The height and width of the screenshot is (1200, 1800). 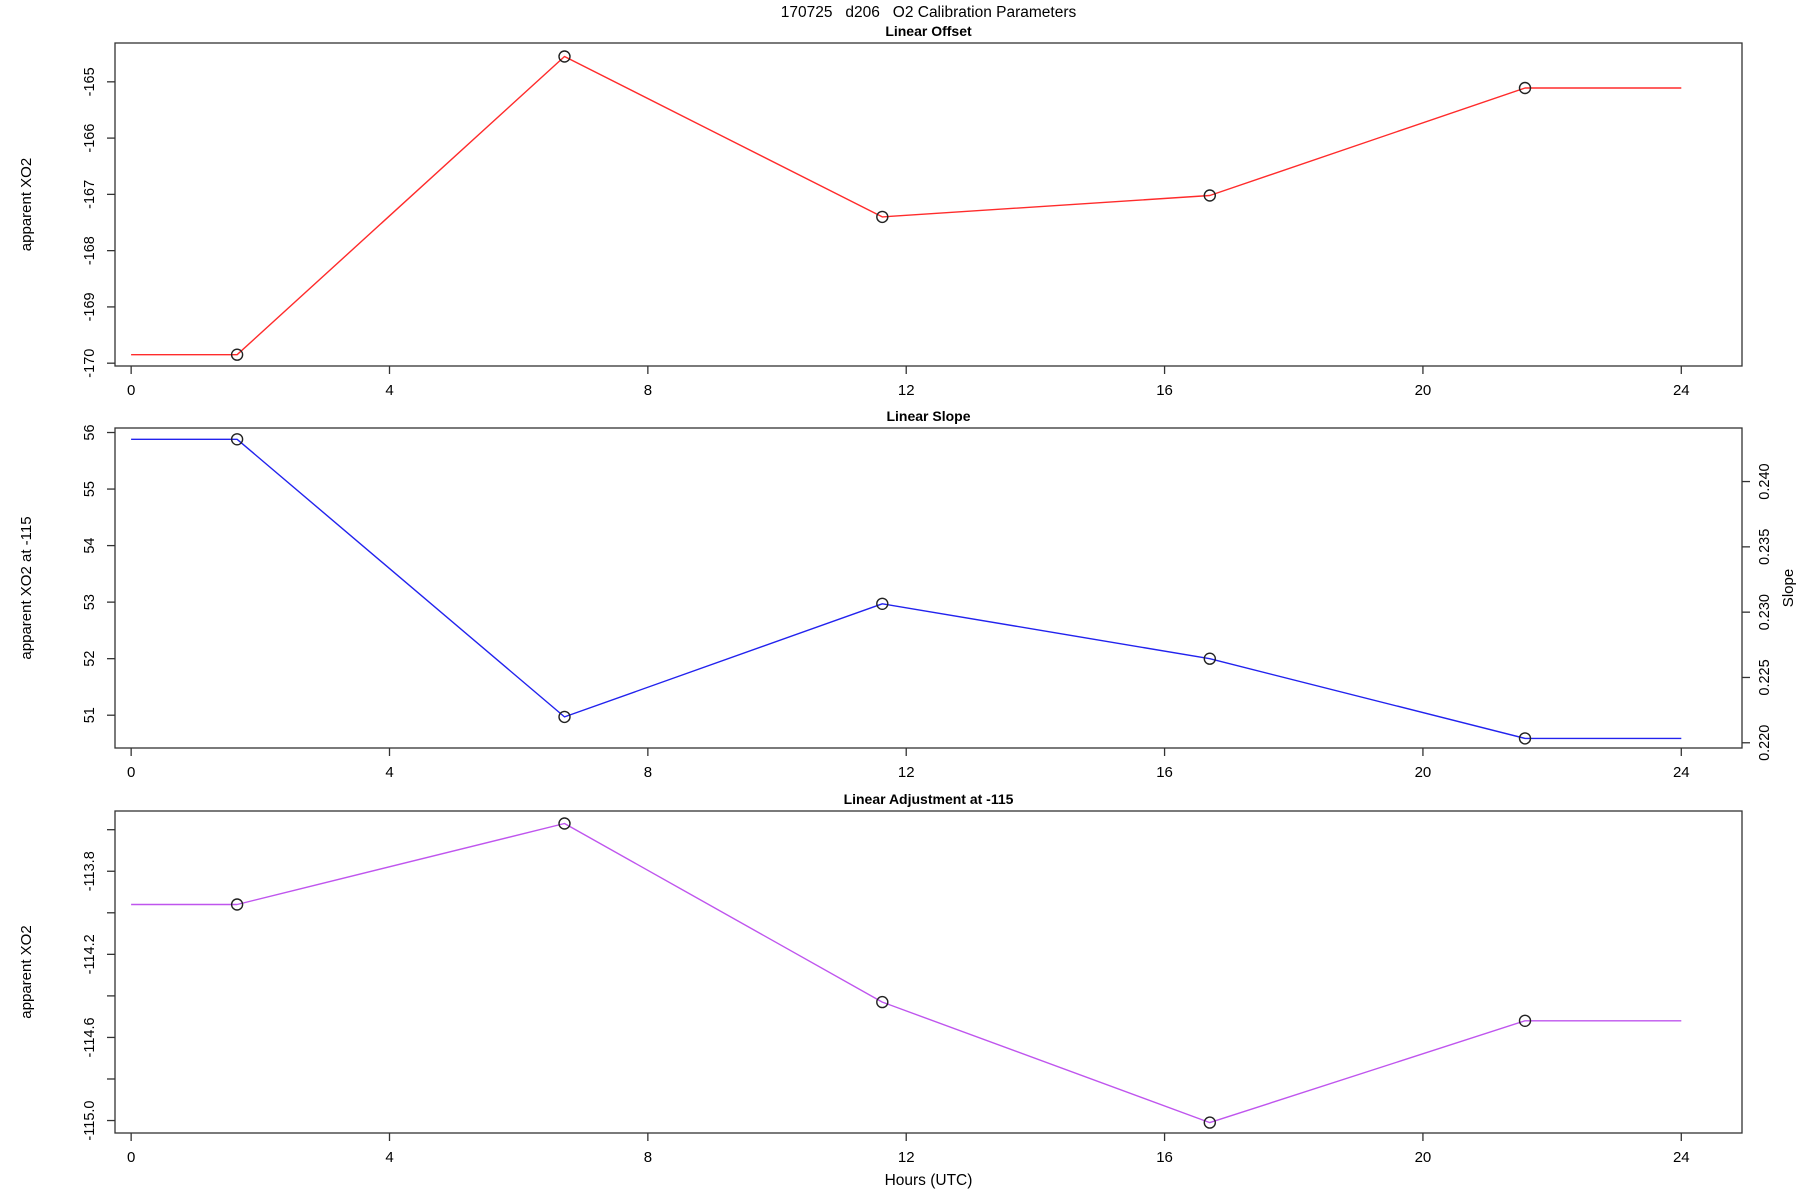 I want to click on y-tick-label: -169, so click(x=90, y=306).